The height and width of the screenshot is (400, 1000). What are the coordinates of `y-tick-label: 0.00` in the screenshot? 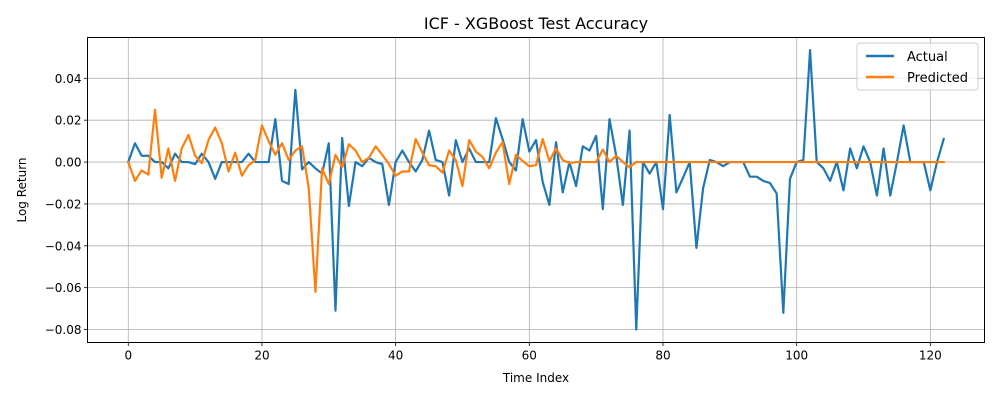 It's located at (68, 163).